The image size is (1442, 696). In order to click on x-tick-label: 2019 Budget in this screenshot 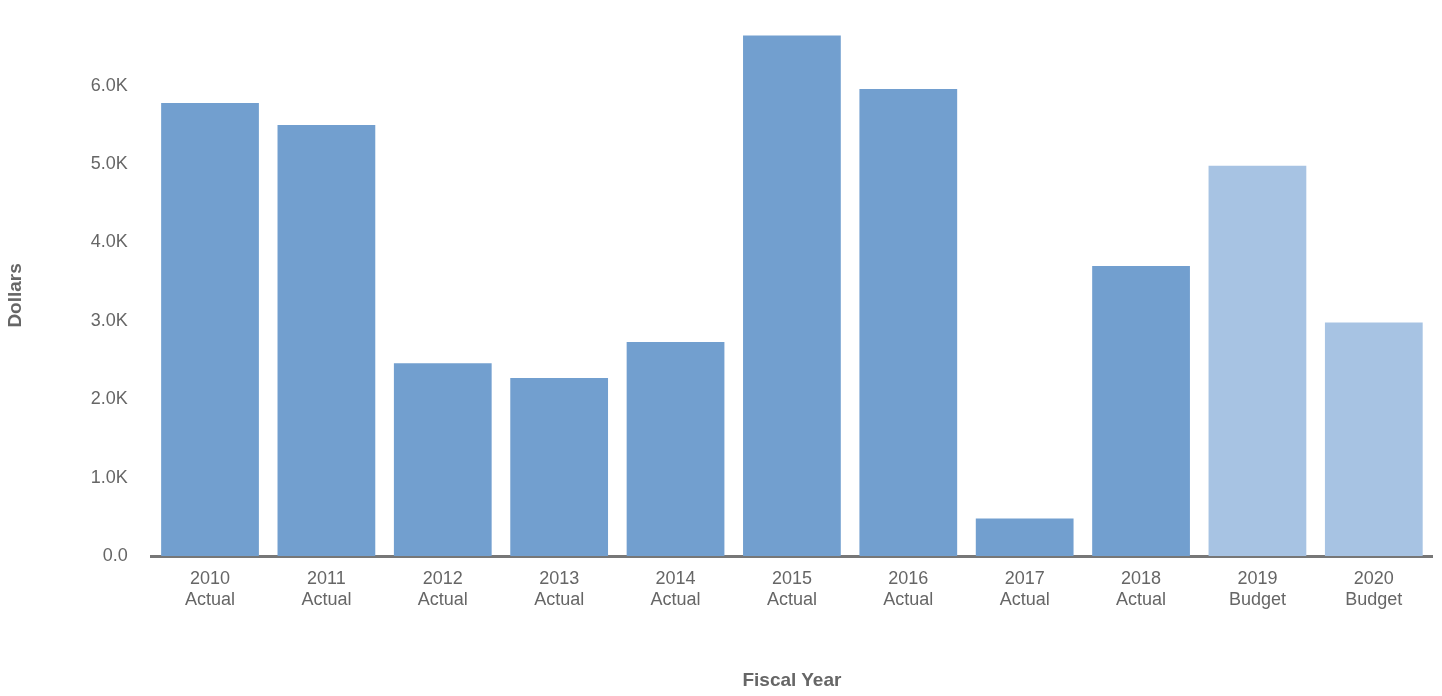, I will do `click(1257, 588)`.